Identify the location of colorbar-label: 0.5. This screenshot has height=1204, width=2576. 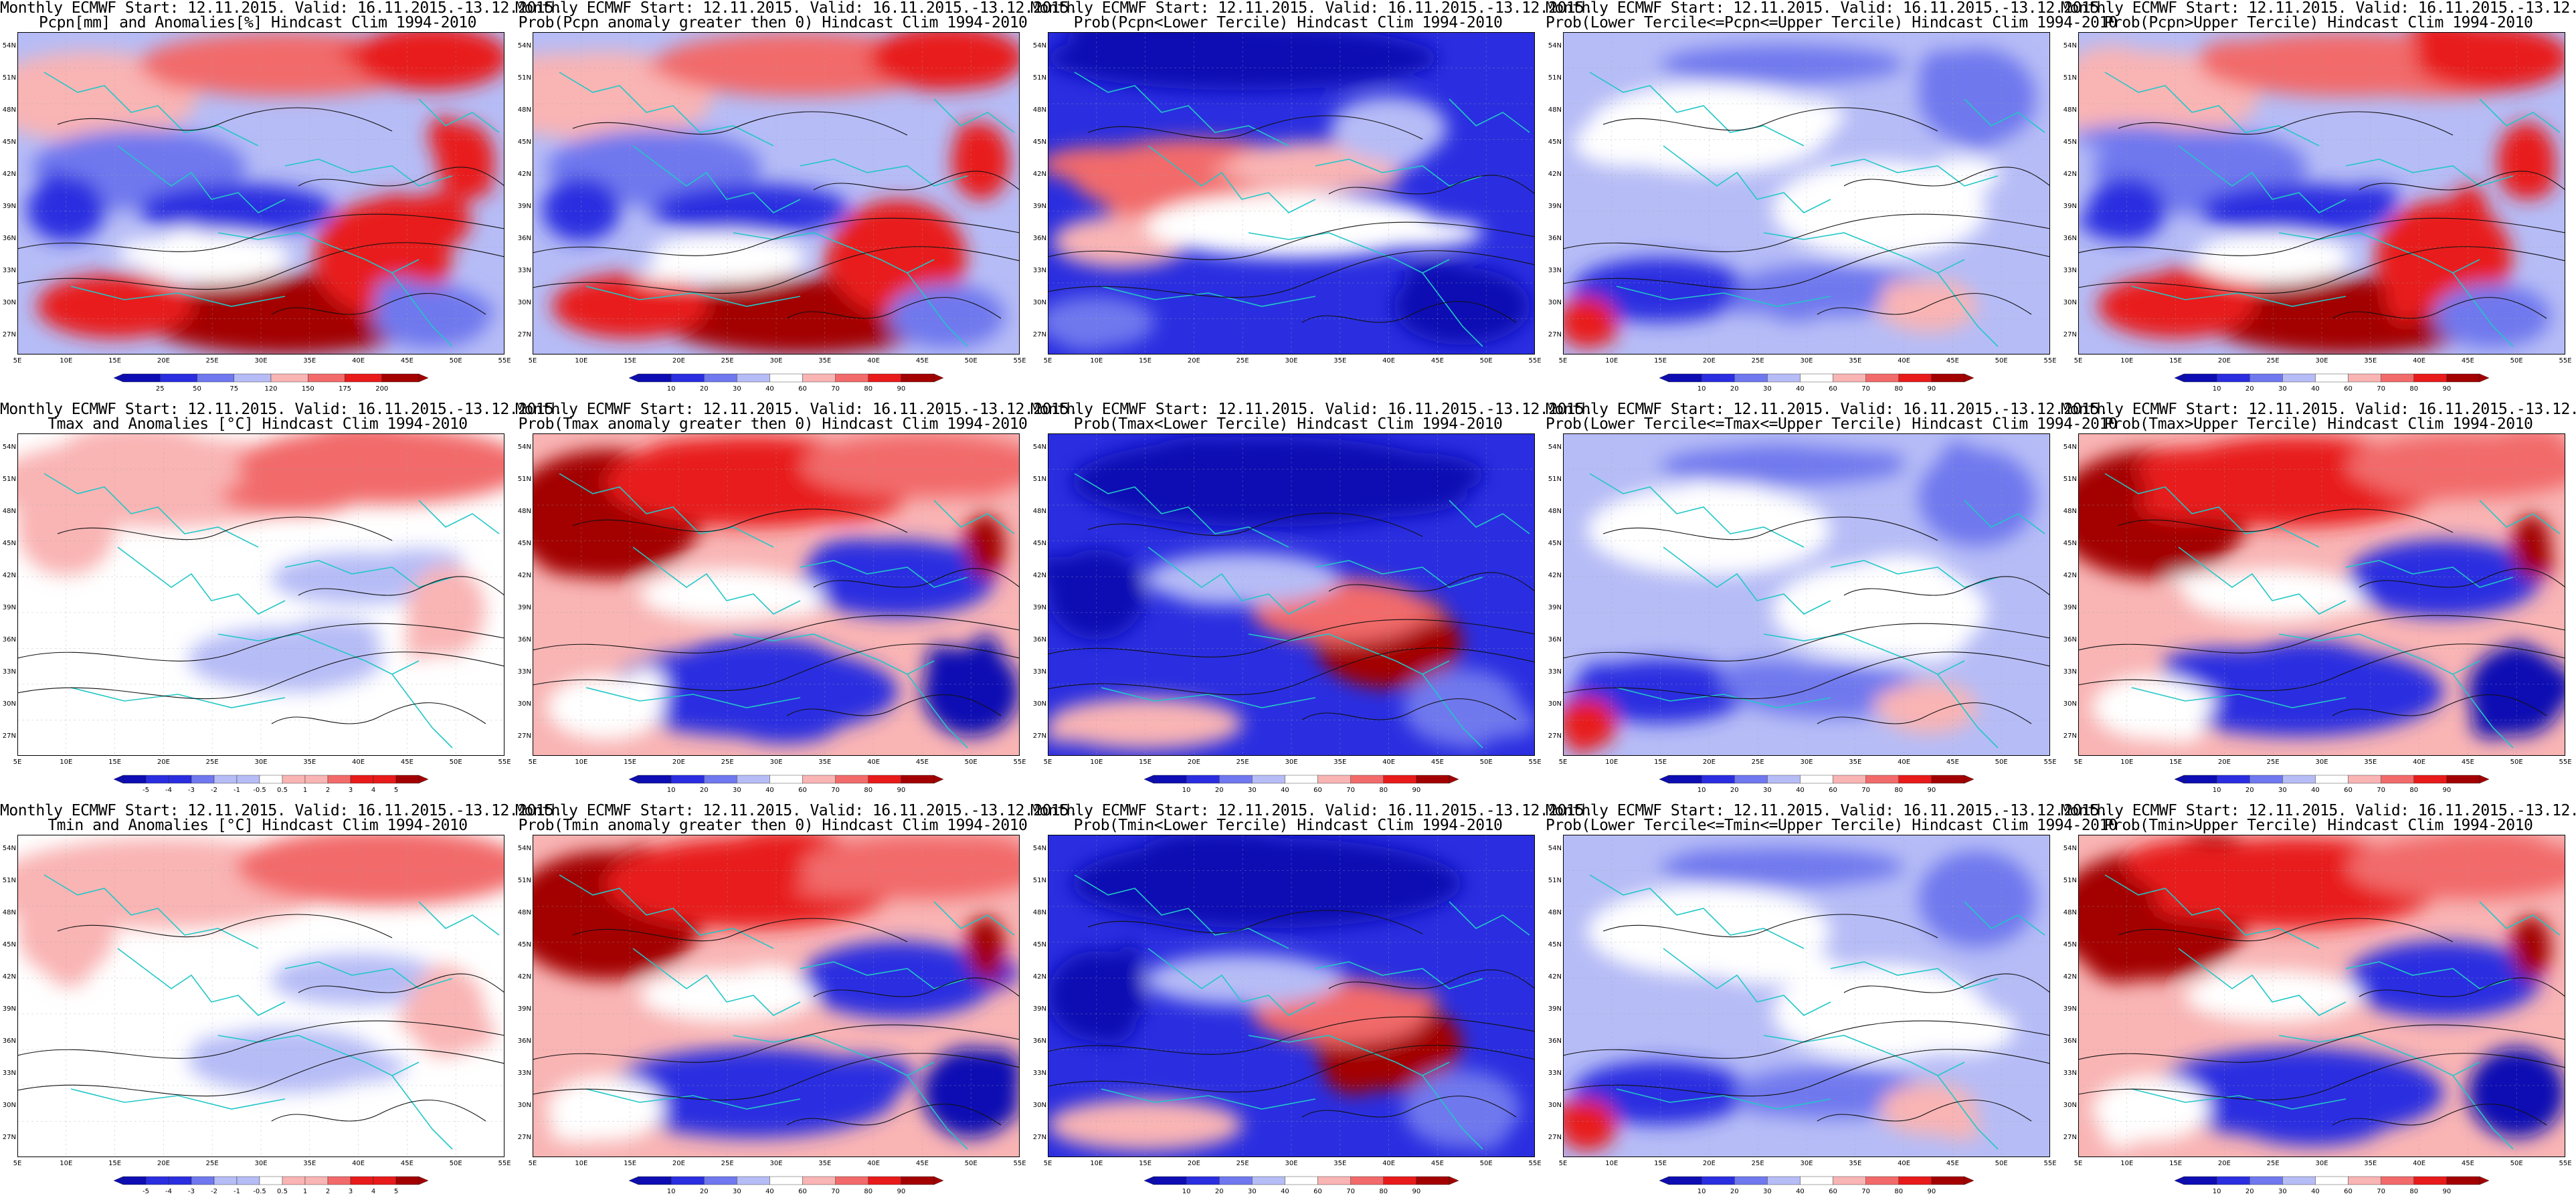
(282, 790).